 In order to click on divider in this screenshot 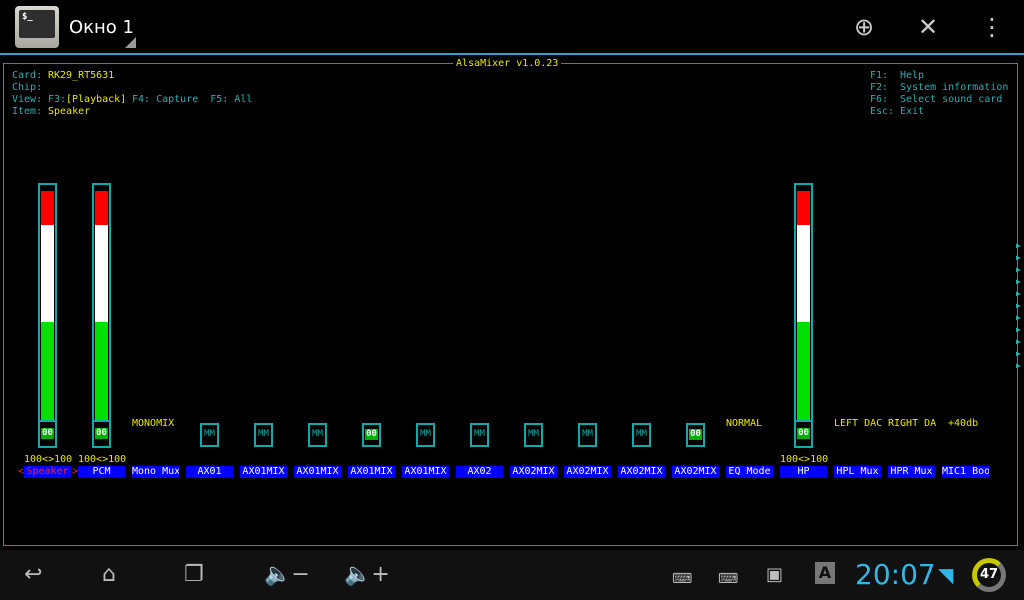, I will do `click(512, 54)`.